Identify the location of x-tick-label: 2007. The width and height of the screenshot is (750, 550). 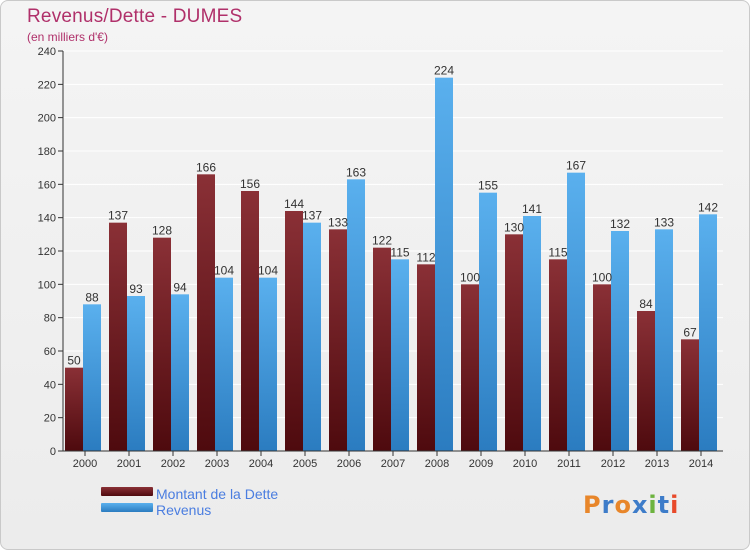
(393, 464).